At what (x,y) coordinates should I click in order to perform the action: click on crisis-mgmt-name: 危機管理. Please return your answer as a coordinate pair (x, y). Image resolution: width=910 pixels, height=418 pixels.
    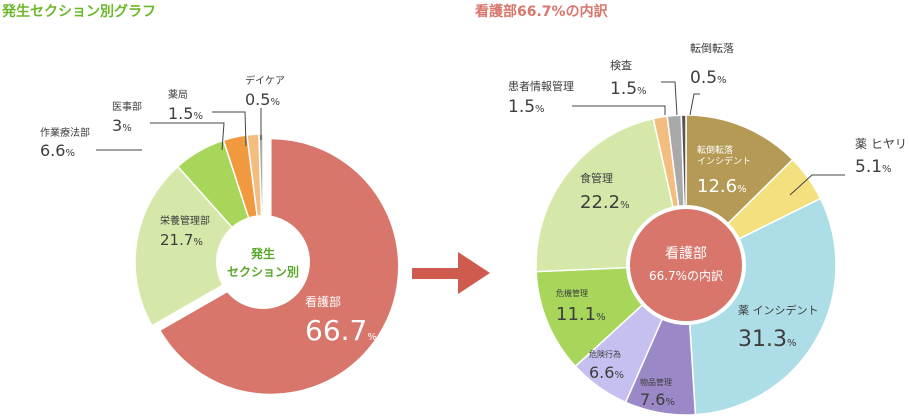
    Looking at the image, I should click on (572, 293).